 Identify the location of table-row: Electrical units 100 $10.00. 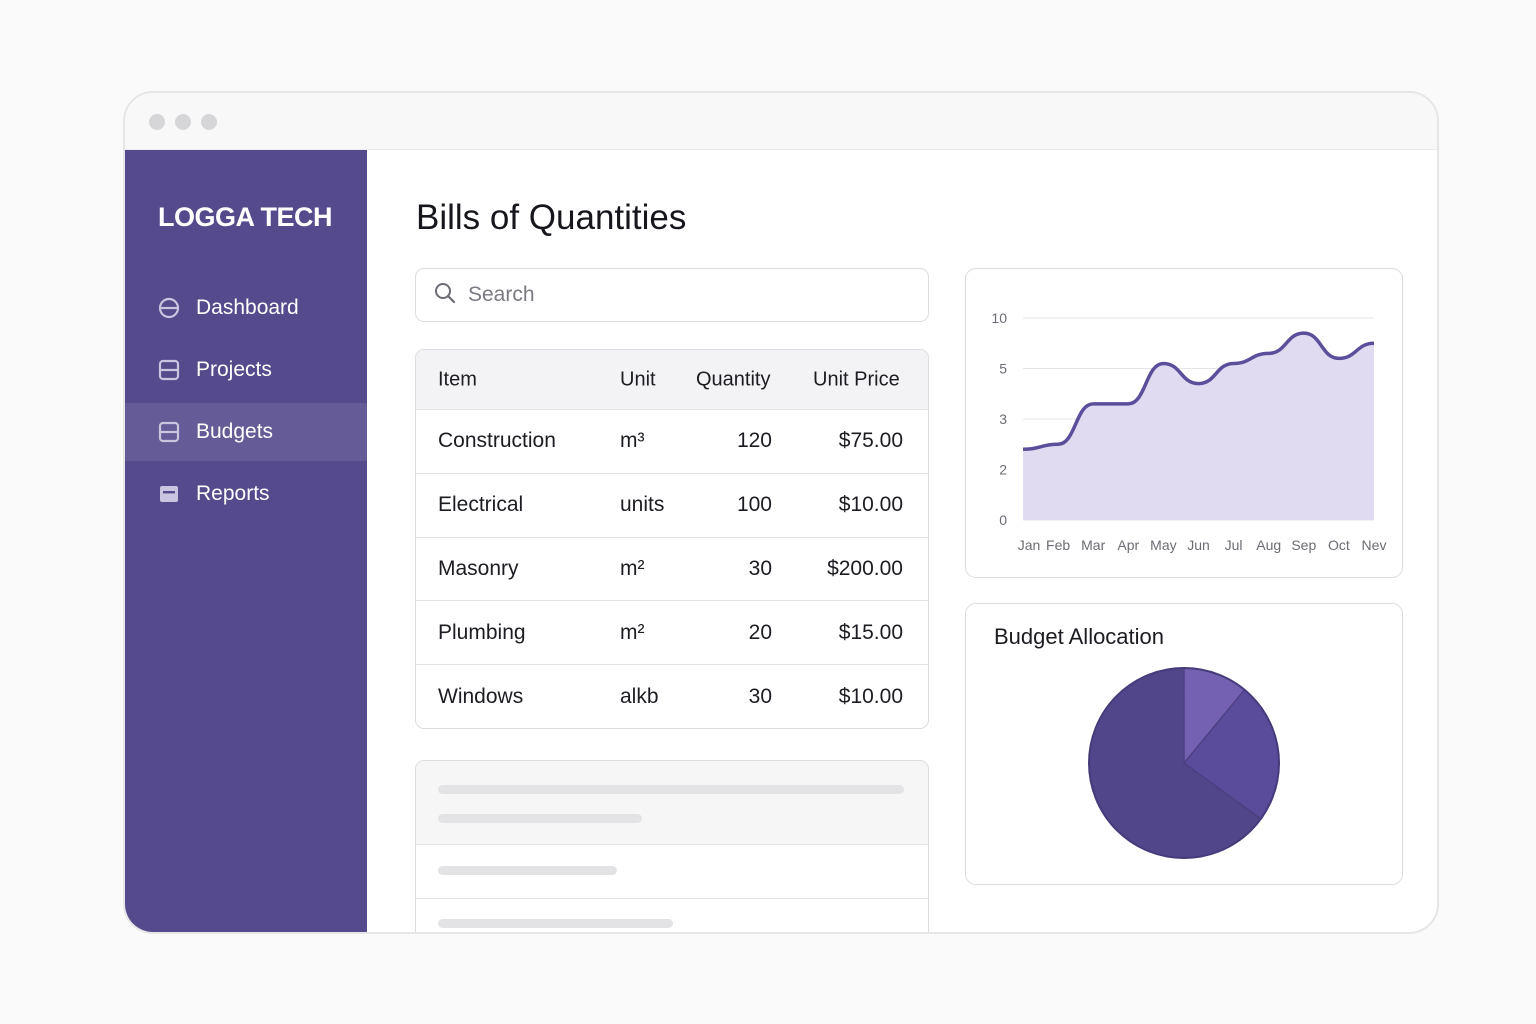
(672, 504).